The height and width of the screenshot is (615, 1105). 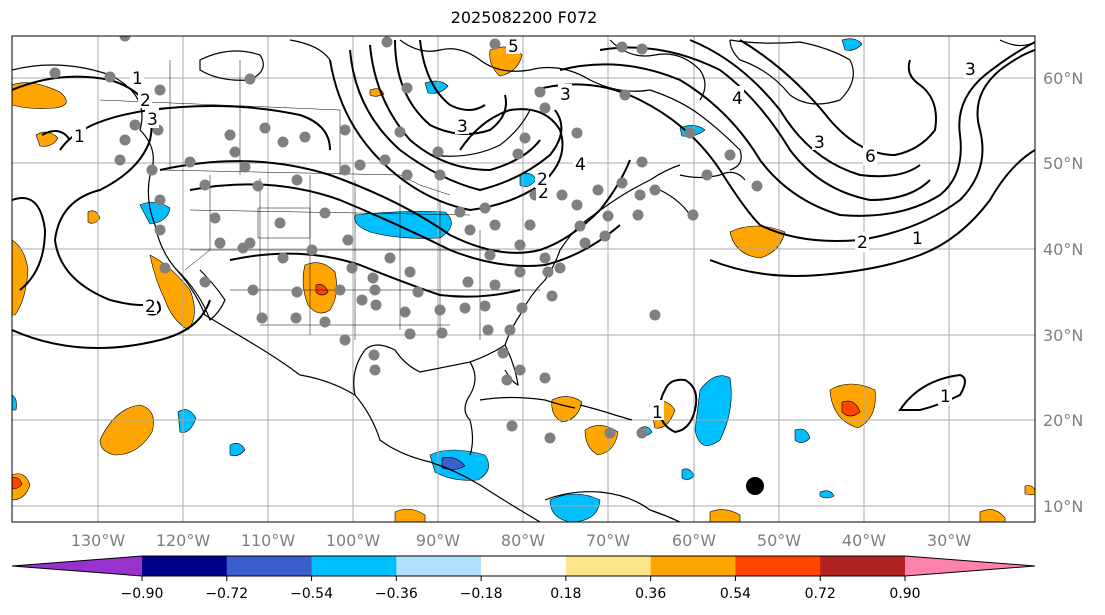 I want to click on lat-label-10n: 10°N, so click(x=1063, y=506).